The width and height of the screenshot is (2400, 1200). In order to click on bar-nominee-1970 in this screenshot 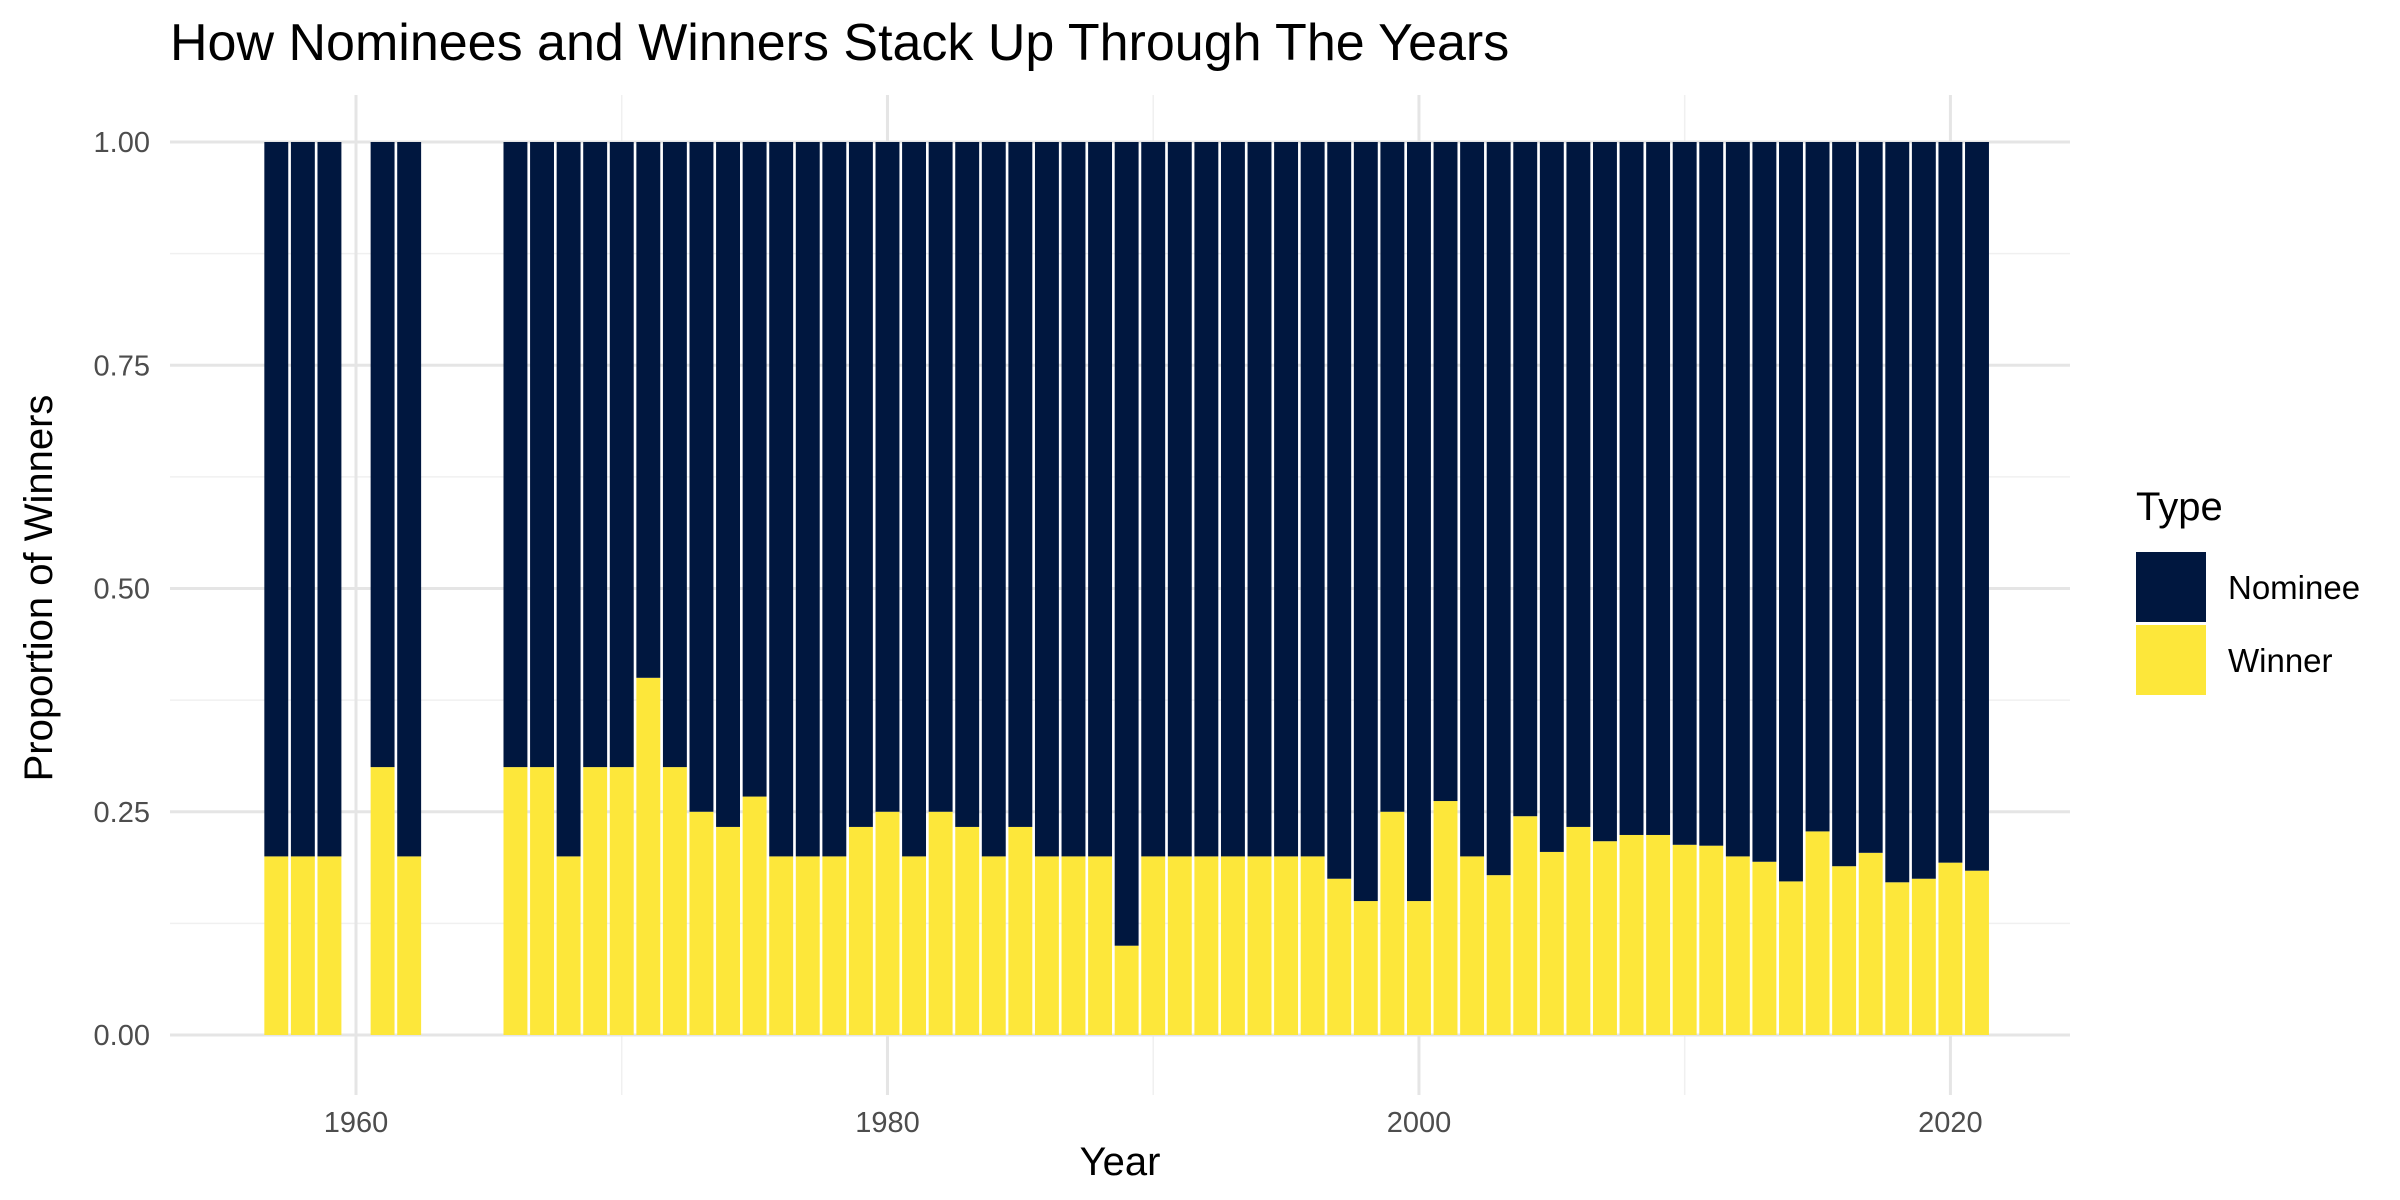, I will do `click(621, 455)`.